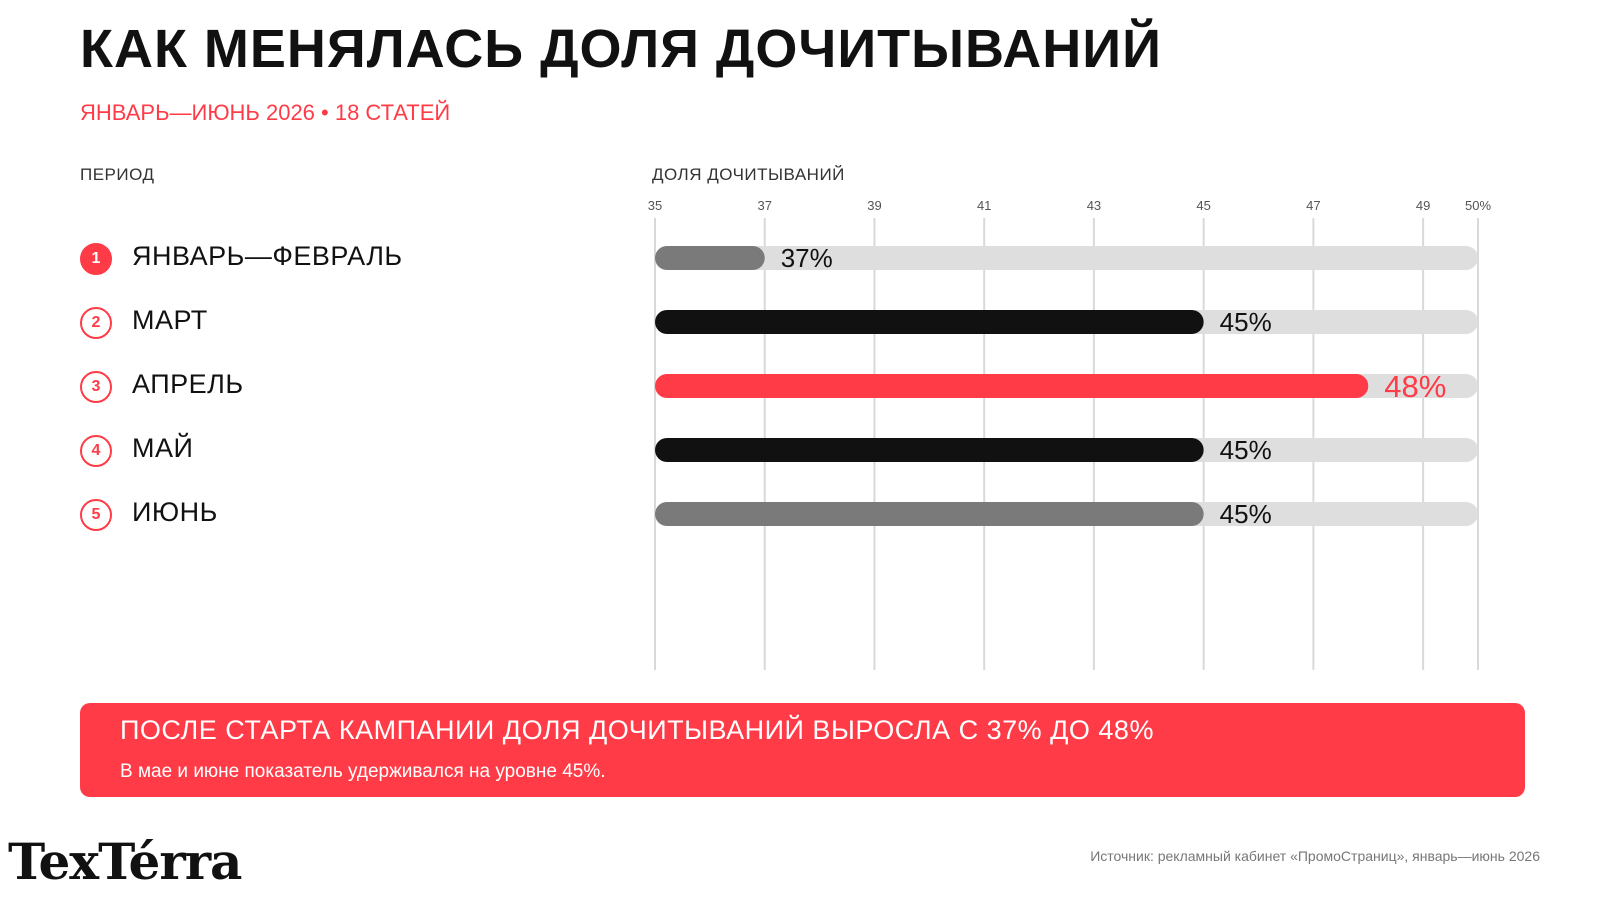 This screenshot has width=1600, height=900. What do you see at coordinates (96, 323) in the screenshot?
I see `rank-badge: 2` at bounding box center [96, 323].